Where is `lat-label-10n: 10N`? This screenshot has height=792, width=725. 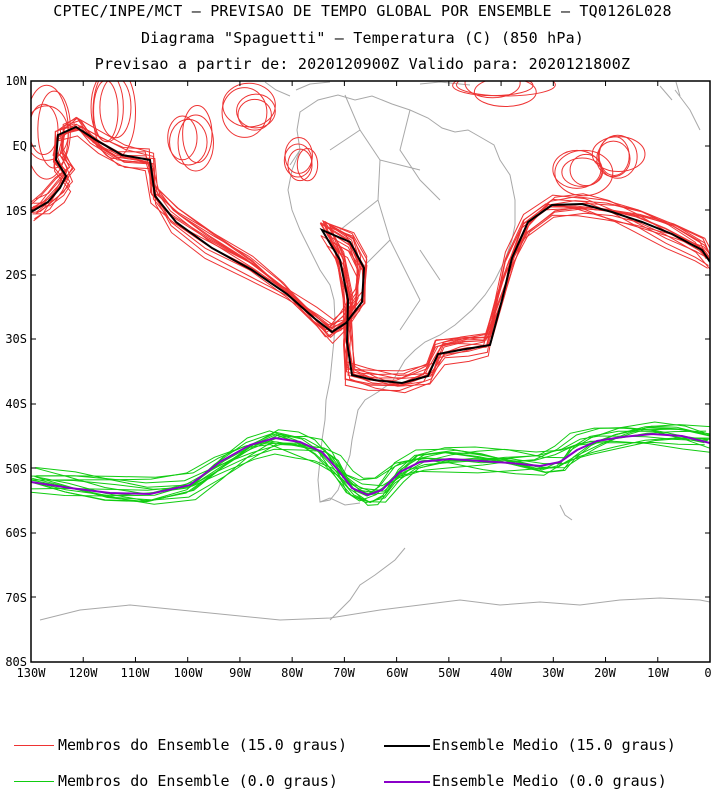
lat-label-10n: 10N is located at coordinates (16, 81).